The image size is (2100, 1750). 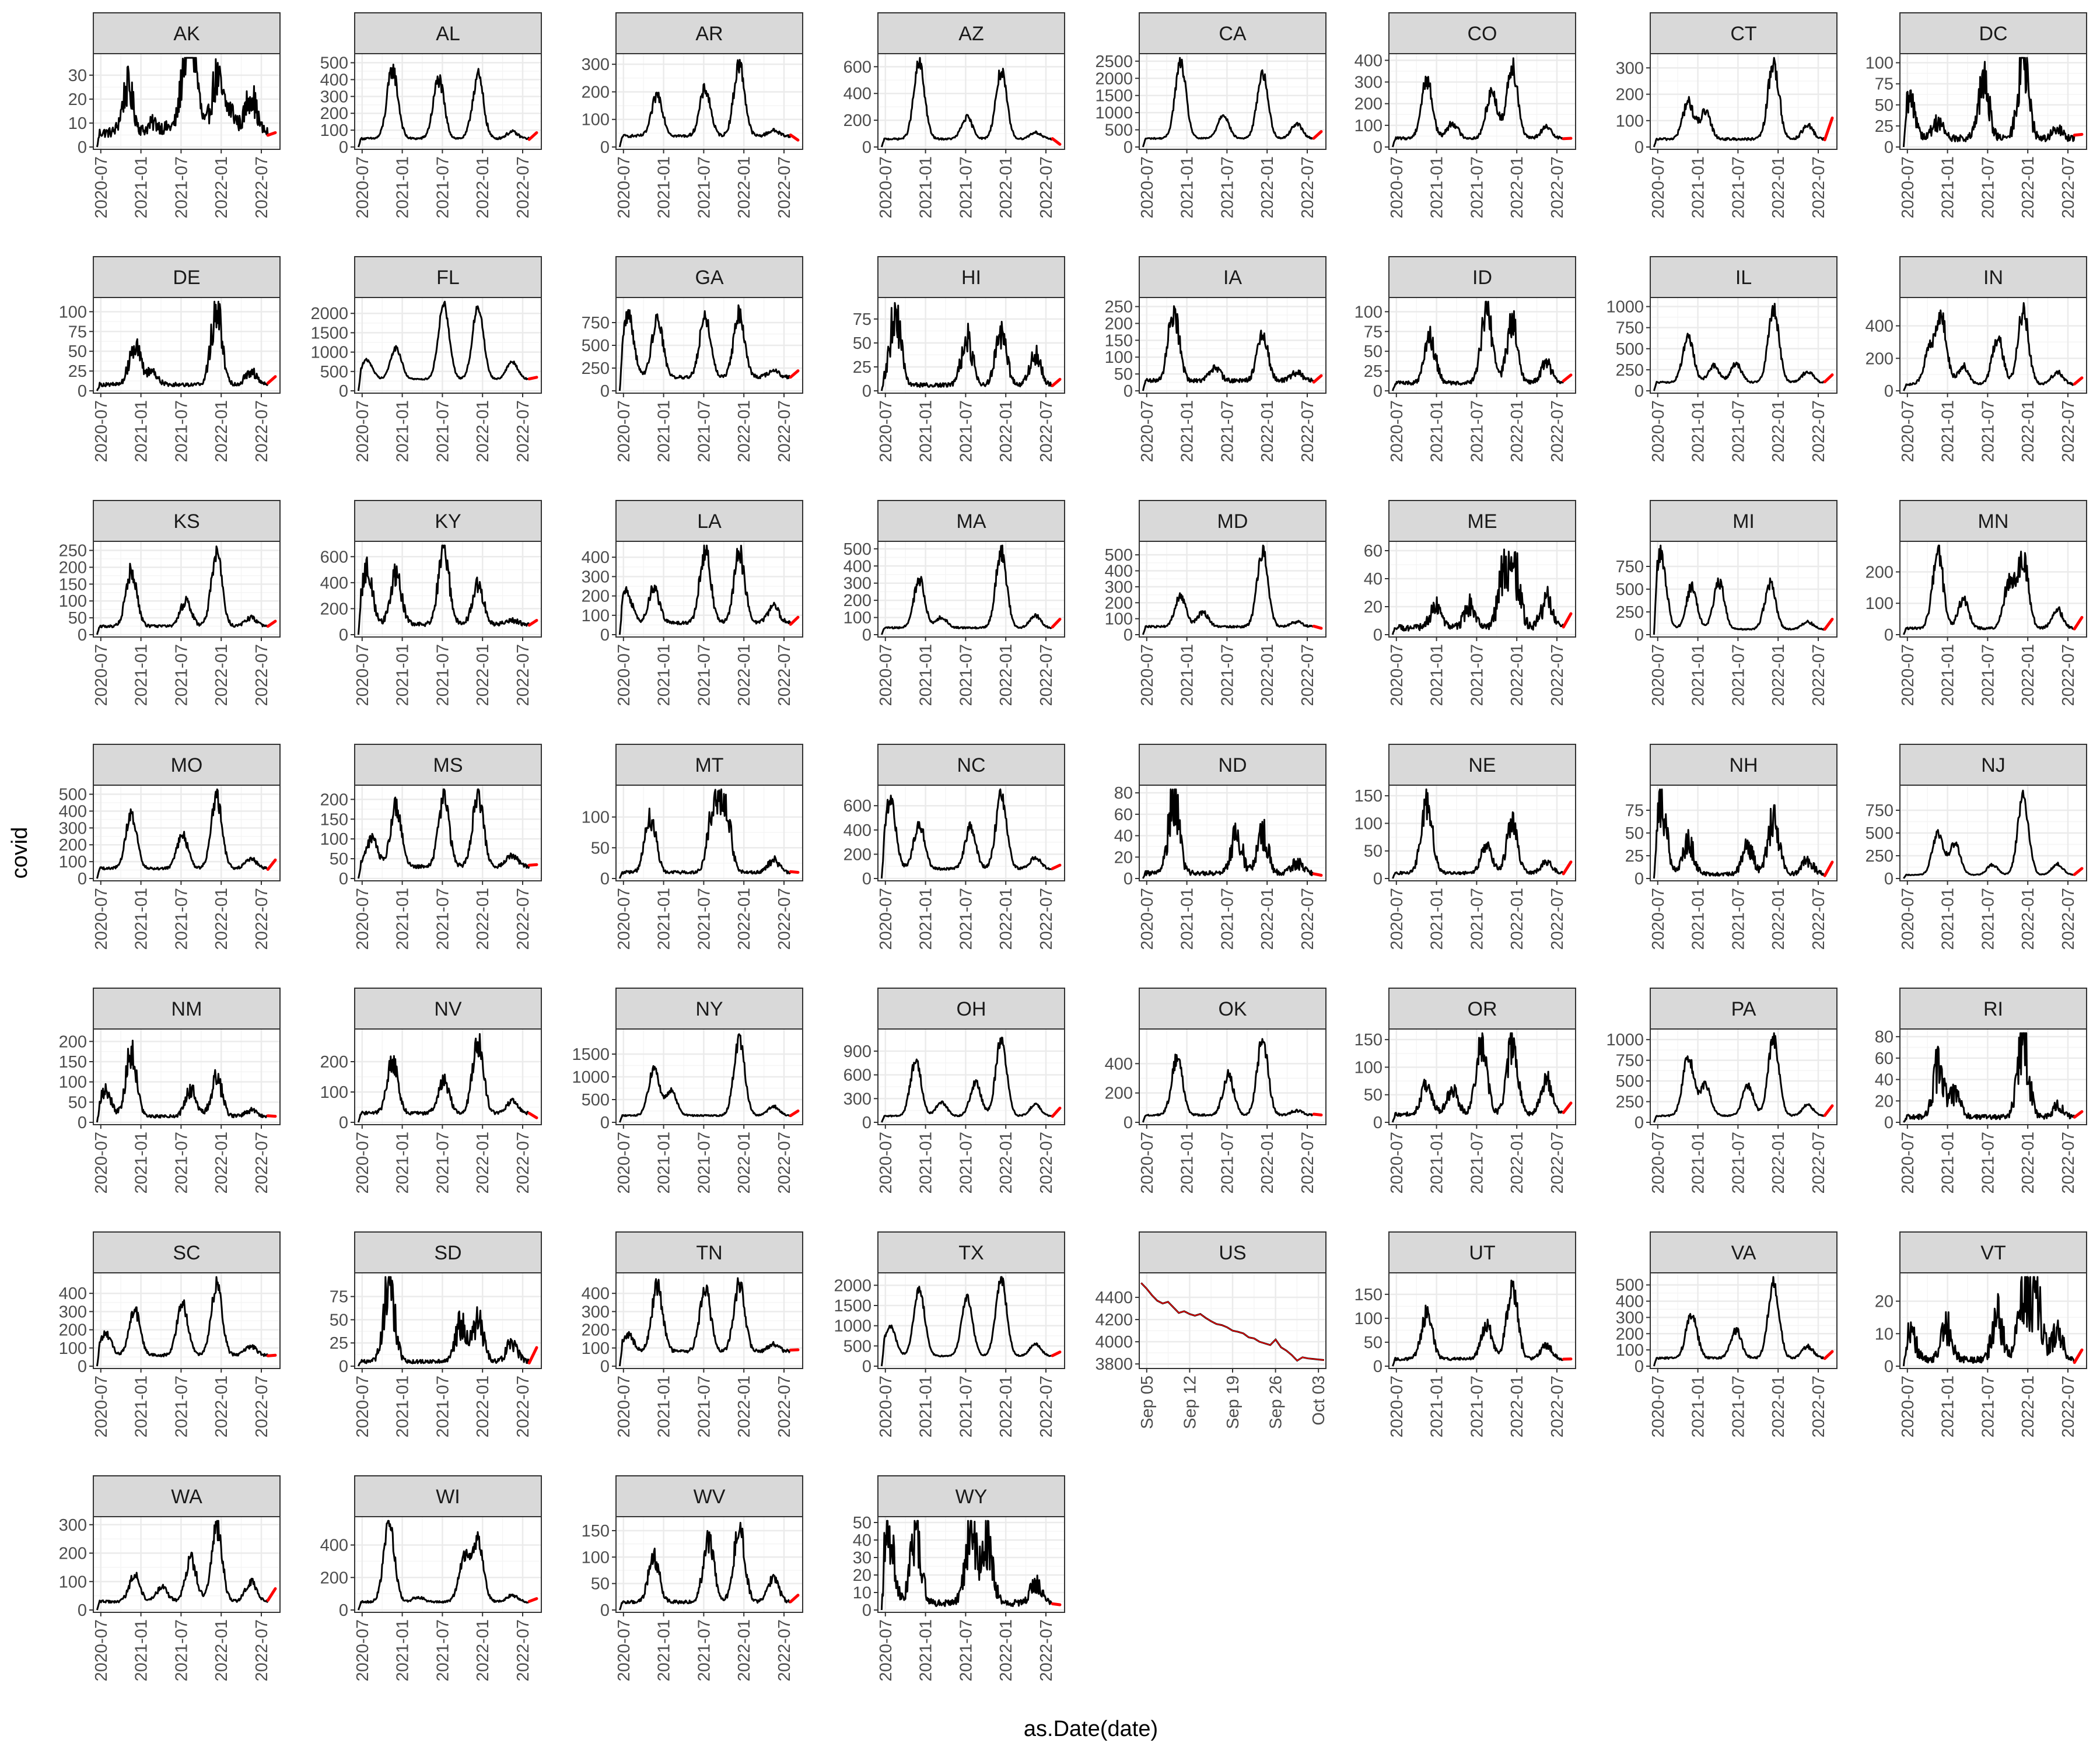 What do you see at coordinates (709, 1253) in the screenshot?
I see `facet-strip-label: TN` at bounding box center [709, 1253].